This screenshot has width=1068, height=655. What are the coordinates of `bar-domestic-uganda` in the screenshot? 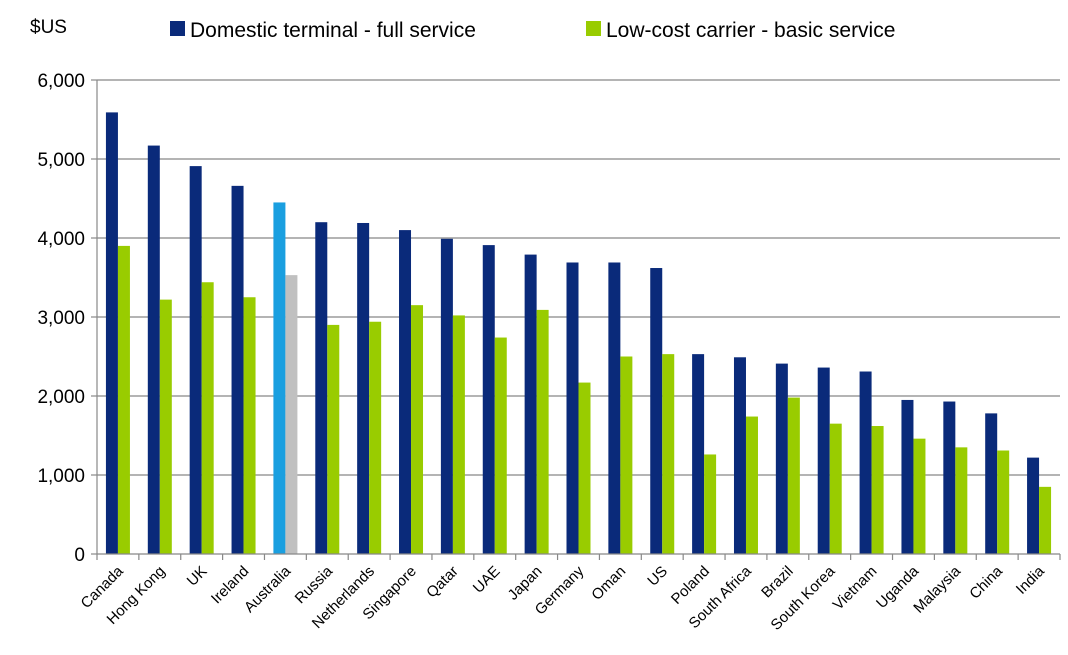 It's located at (907, 476).